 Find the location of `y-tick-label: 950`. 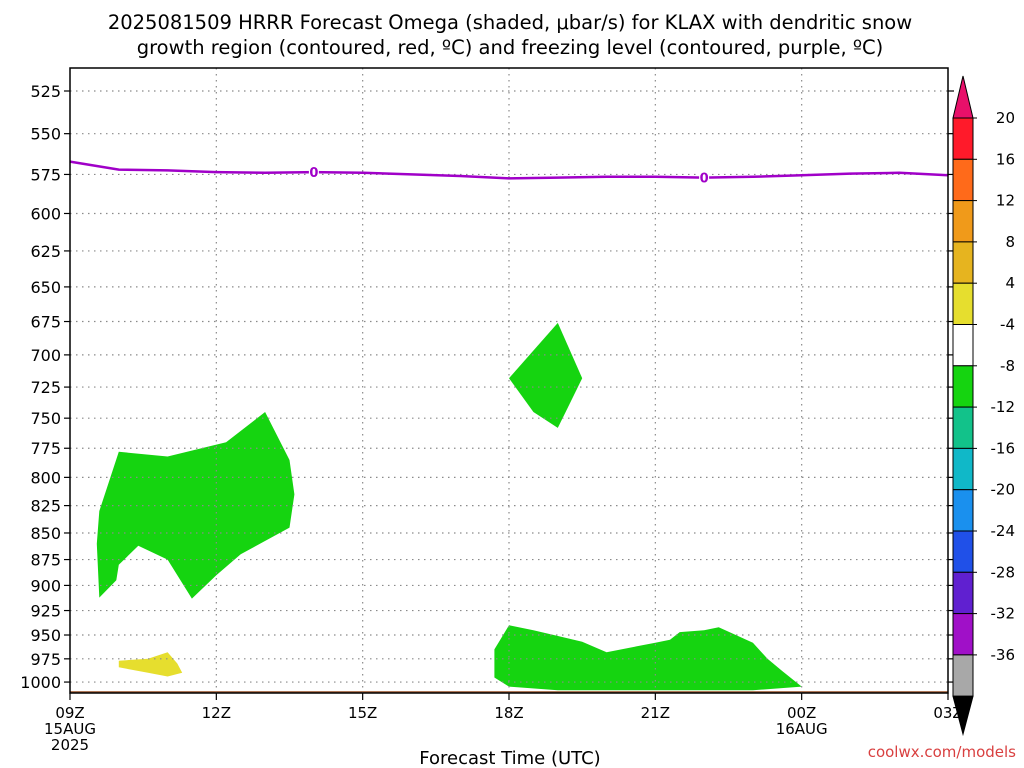

y-tick-label: 950 is located at coordinates (45, 635).